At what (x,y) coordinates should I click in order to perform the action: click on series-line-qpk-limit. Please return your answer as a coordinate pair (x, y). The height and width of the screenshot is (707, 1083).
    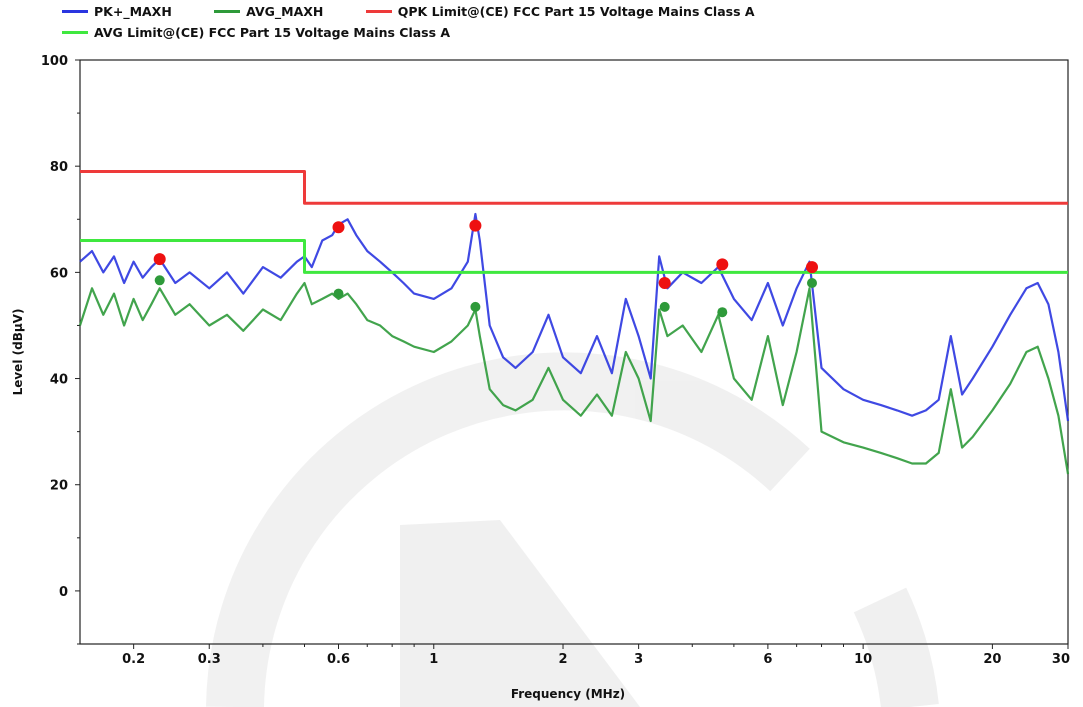
    Looking at the image, I should click on (574, 187).